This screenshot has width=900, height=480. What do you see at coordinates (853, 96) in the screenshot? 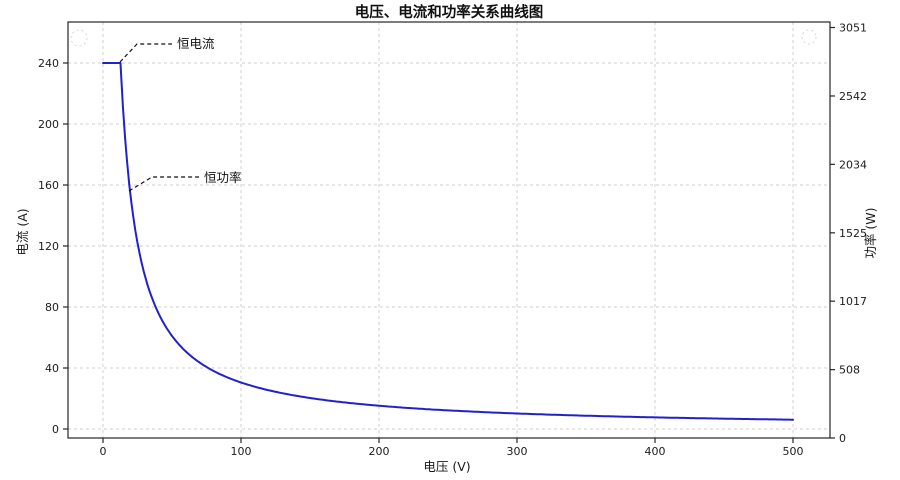
I see `right-y-tick-label: 2542` at bounding box center [853, 96].